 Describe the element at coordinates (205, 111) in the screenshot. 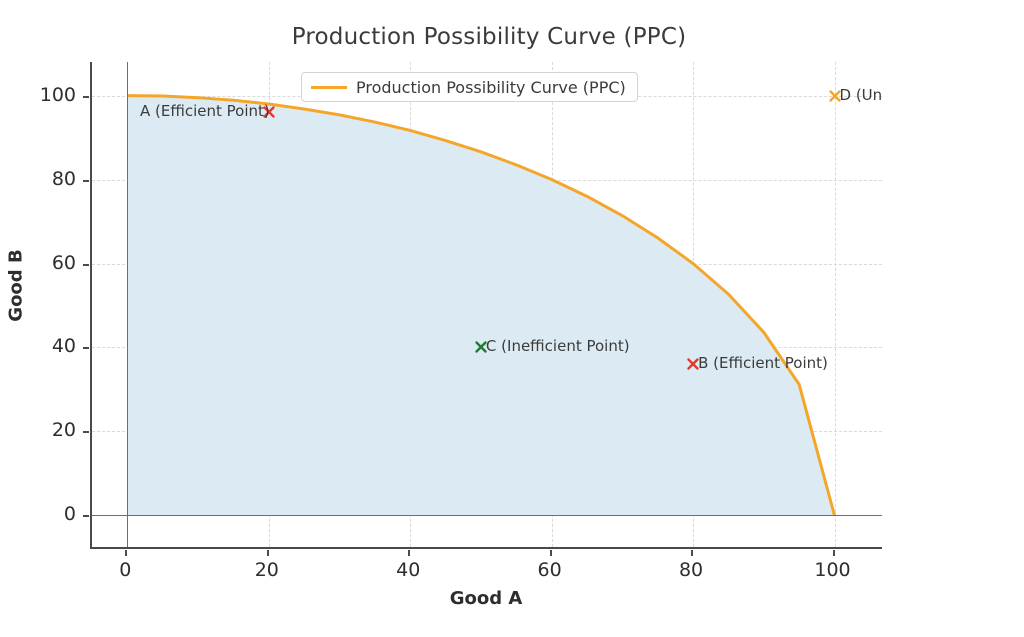

I see `point-label-a: A (Efficient Point)` at that location.